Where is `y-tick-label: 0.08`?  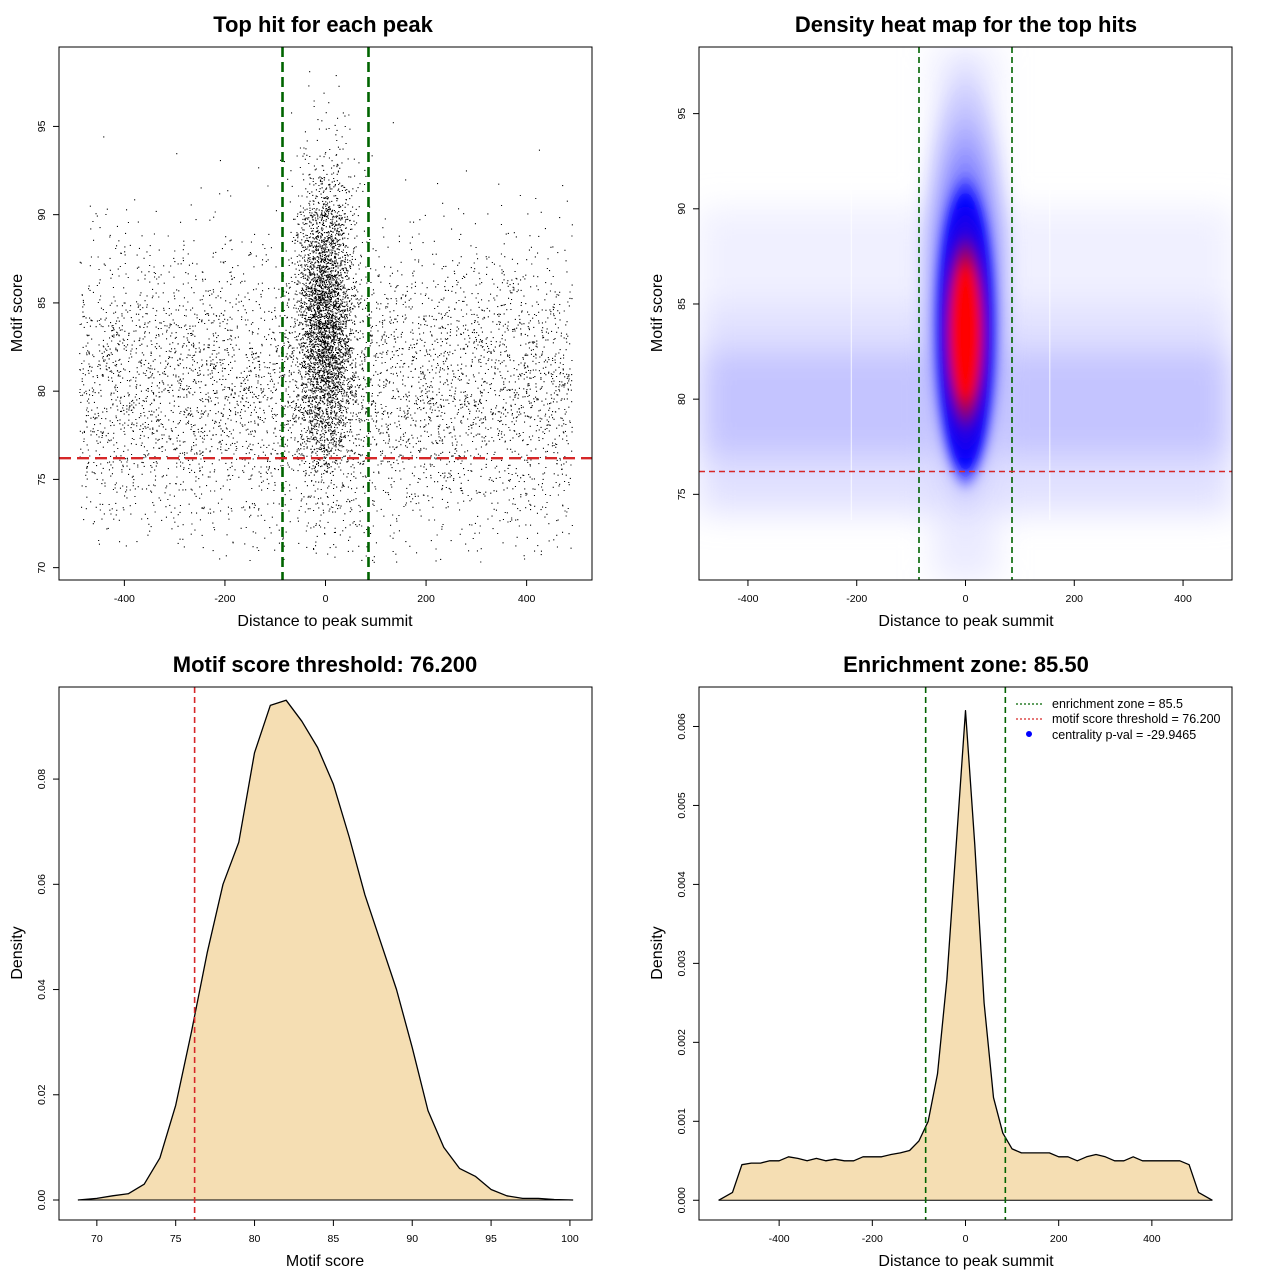
y-tick-label: 0.08 is located at coordinates (42, 779).